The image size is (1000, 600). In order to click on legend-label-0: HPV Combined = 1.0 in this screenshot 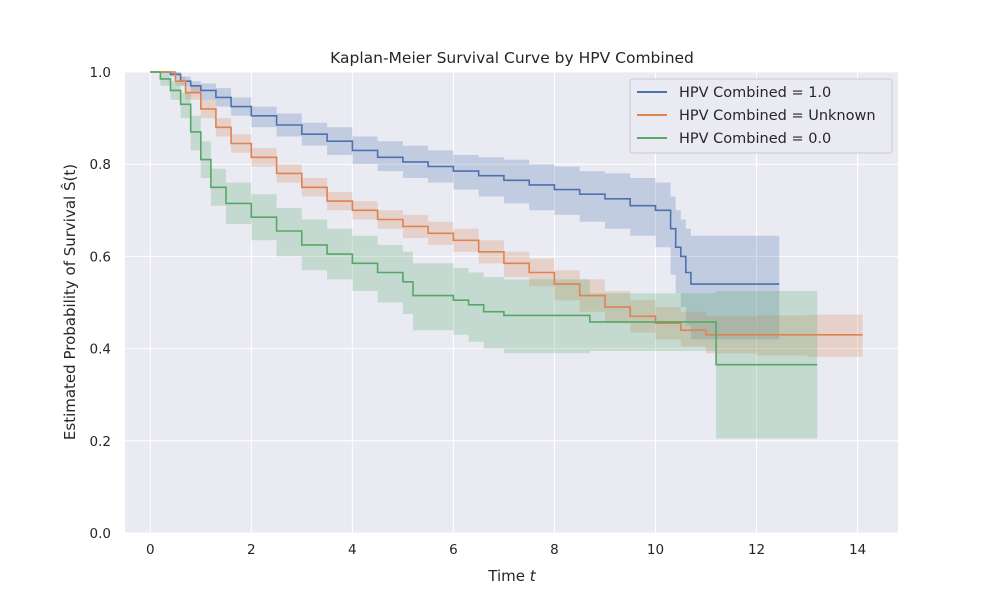, I will do `click(755, 93)`.